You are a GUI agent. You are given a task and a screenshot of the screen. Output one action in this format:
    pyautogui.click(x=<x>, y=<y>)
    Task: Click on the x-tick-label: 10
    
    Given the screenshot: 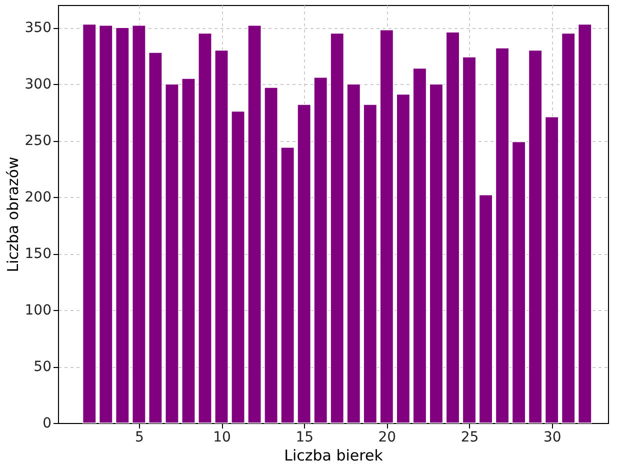 What is the action you would take?
    pyautogui.click(x=222, y=438)
    